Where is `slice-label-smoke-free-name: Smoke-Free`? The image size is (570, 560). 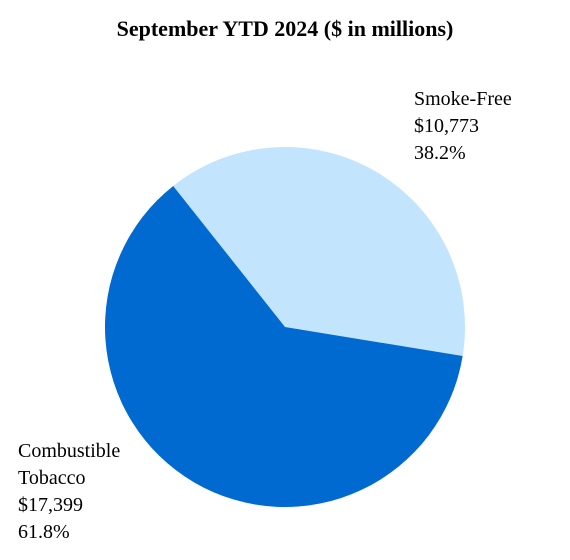
slice-label-smoke-free-name: Smoke-Free is located at coordinates (463, 99).